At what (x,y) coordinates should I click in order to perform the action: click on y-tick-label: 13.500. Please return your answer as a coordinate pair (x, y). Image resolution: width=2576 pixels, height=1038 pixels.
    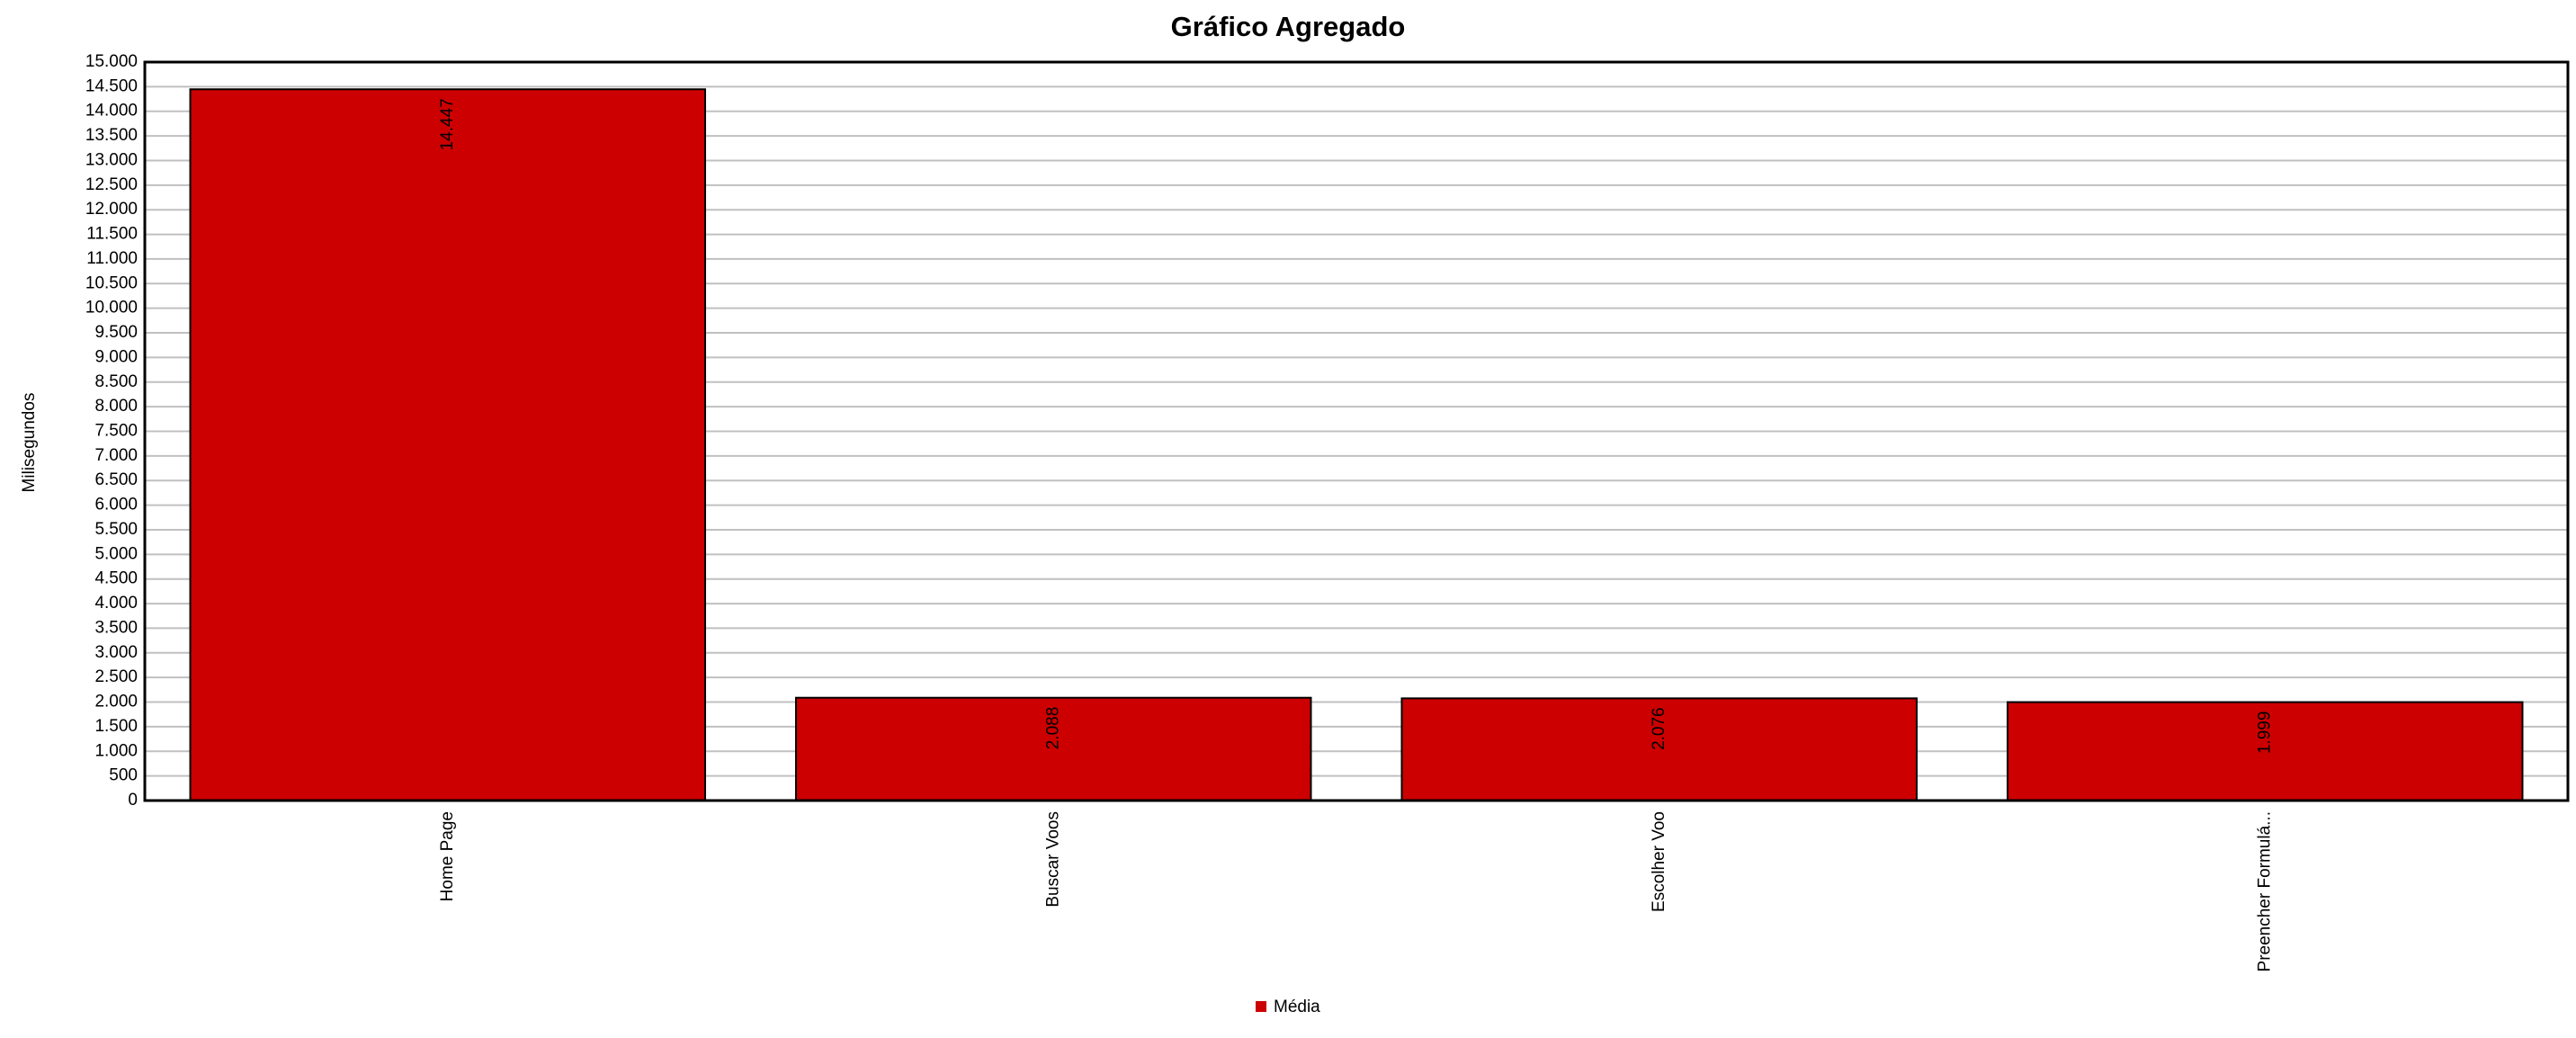
    Looking at the image, I should click on (111, 135).